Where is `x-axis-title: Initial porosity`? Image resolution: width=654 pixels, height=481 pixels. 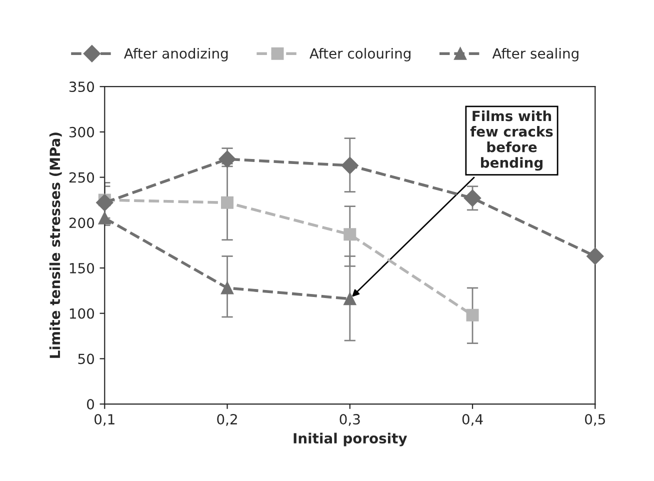 x-axis-title: Initial porosity is located at coordinates (351, 439).